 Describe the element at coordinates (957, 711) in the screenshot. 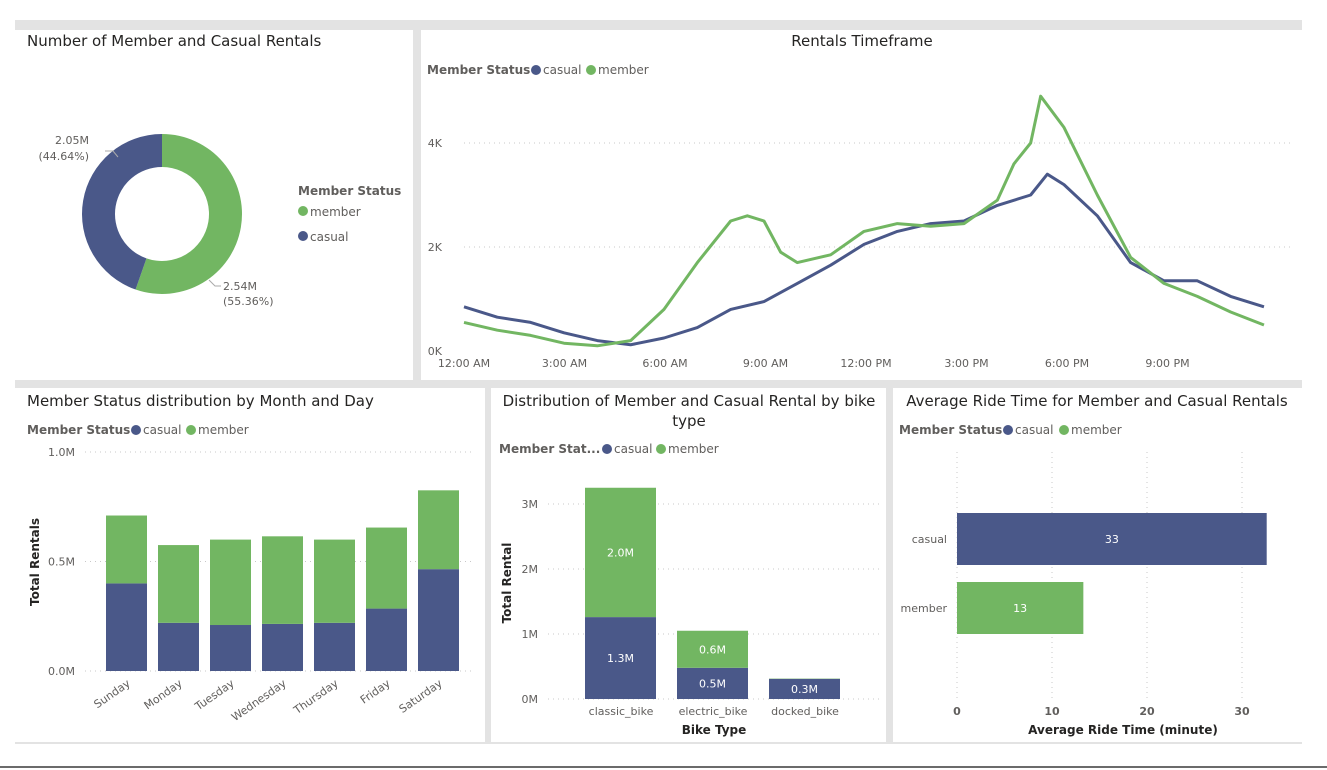

I see `x-tick-label: 0` at that location.